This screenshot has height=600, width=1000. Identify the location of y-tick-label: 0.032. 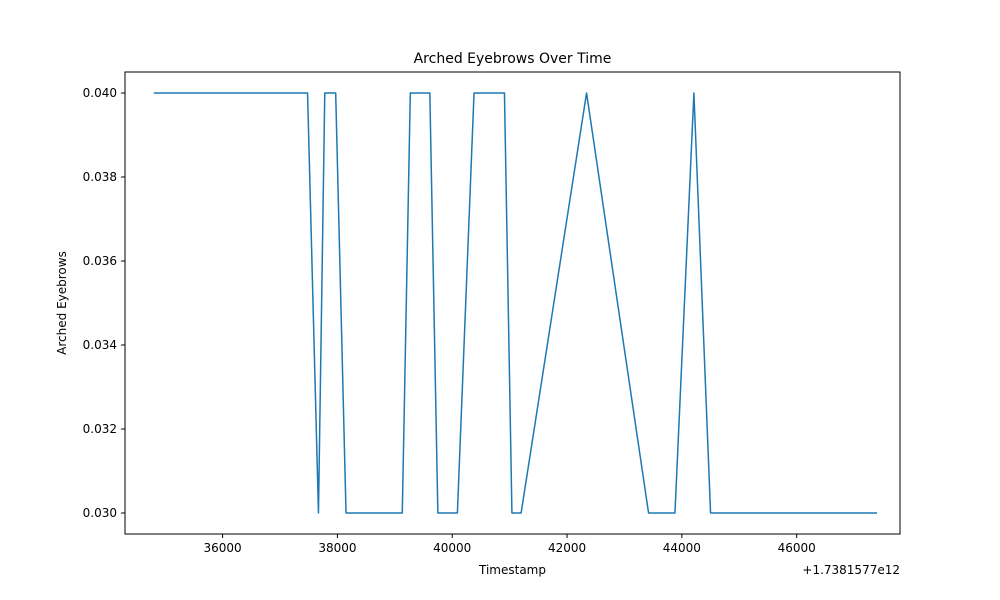
(100, 429).